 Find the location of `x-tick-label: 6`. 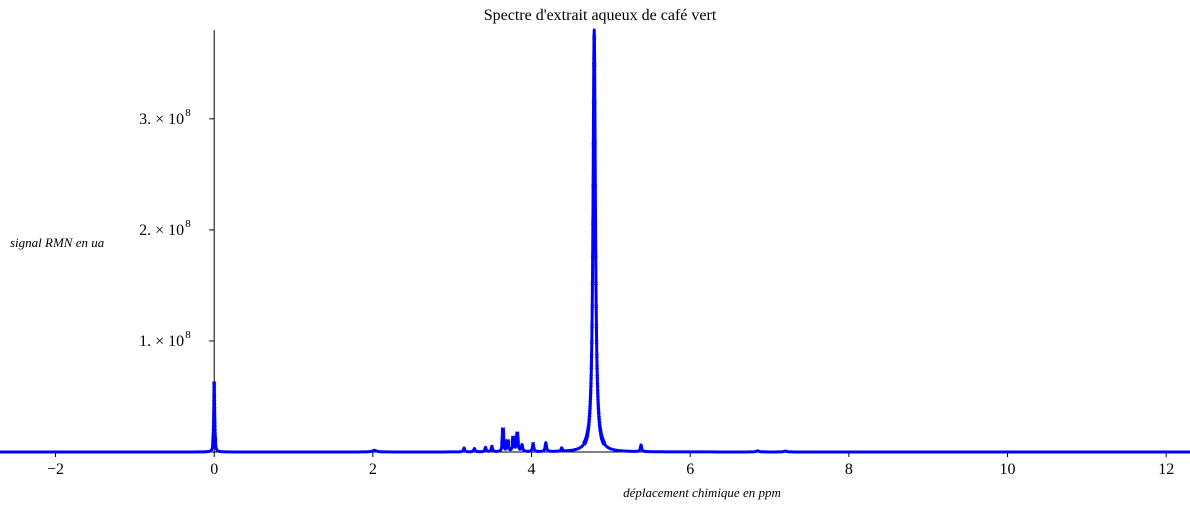

x-tick-label: 6 is located at coordinates (690, 469).